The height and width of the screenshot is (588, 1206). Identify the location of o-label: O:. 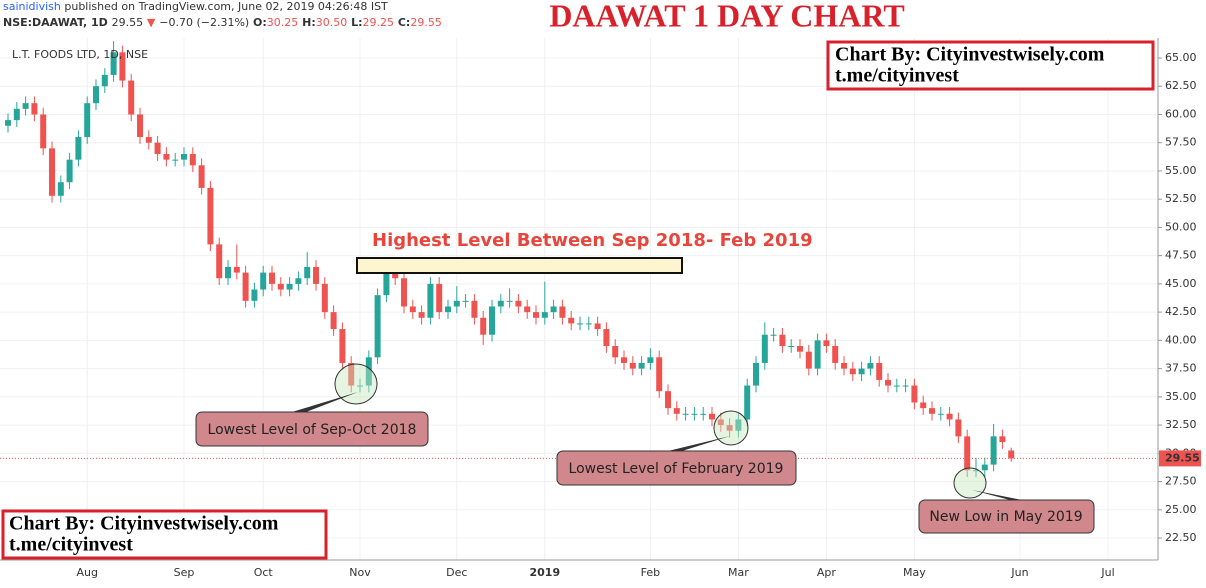
(260, 22).